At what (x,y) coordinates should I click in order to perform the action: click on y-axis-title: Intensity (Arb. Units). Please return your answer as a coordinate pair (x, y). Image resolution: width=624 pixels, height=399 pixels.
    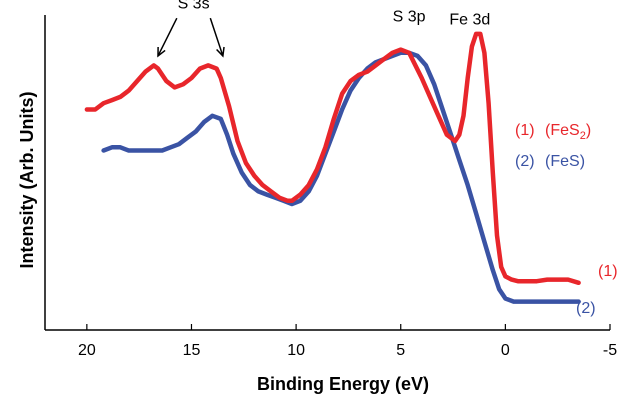
    Looking at the image, I should click on (27, 179).